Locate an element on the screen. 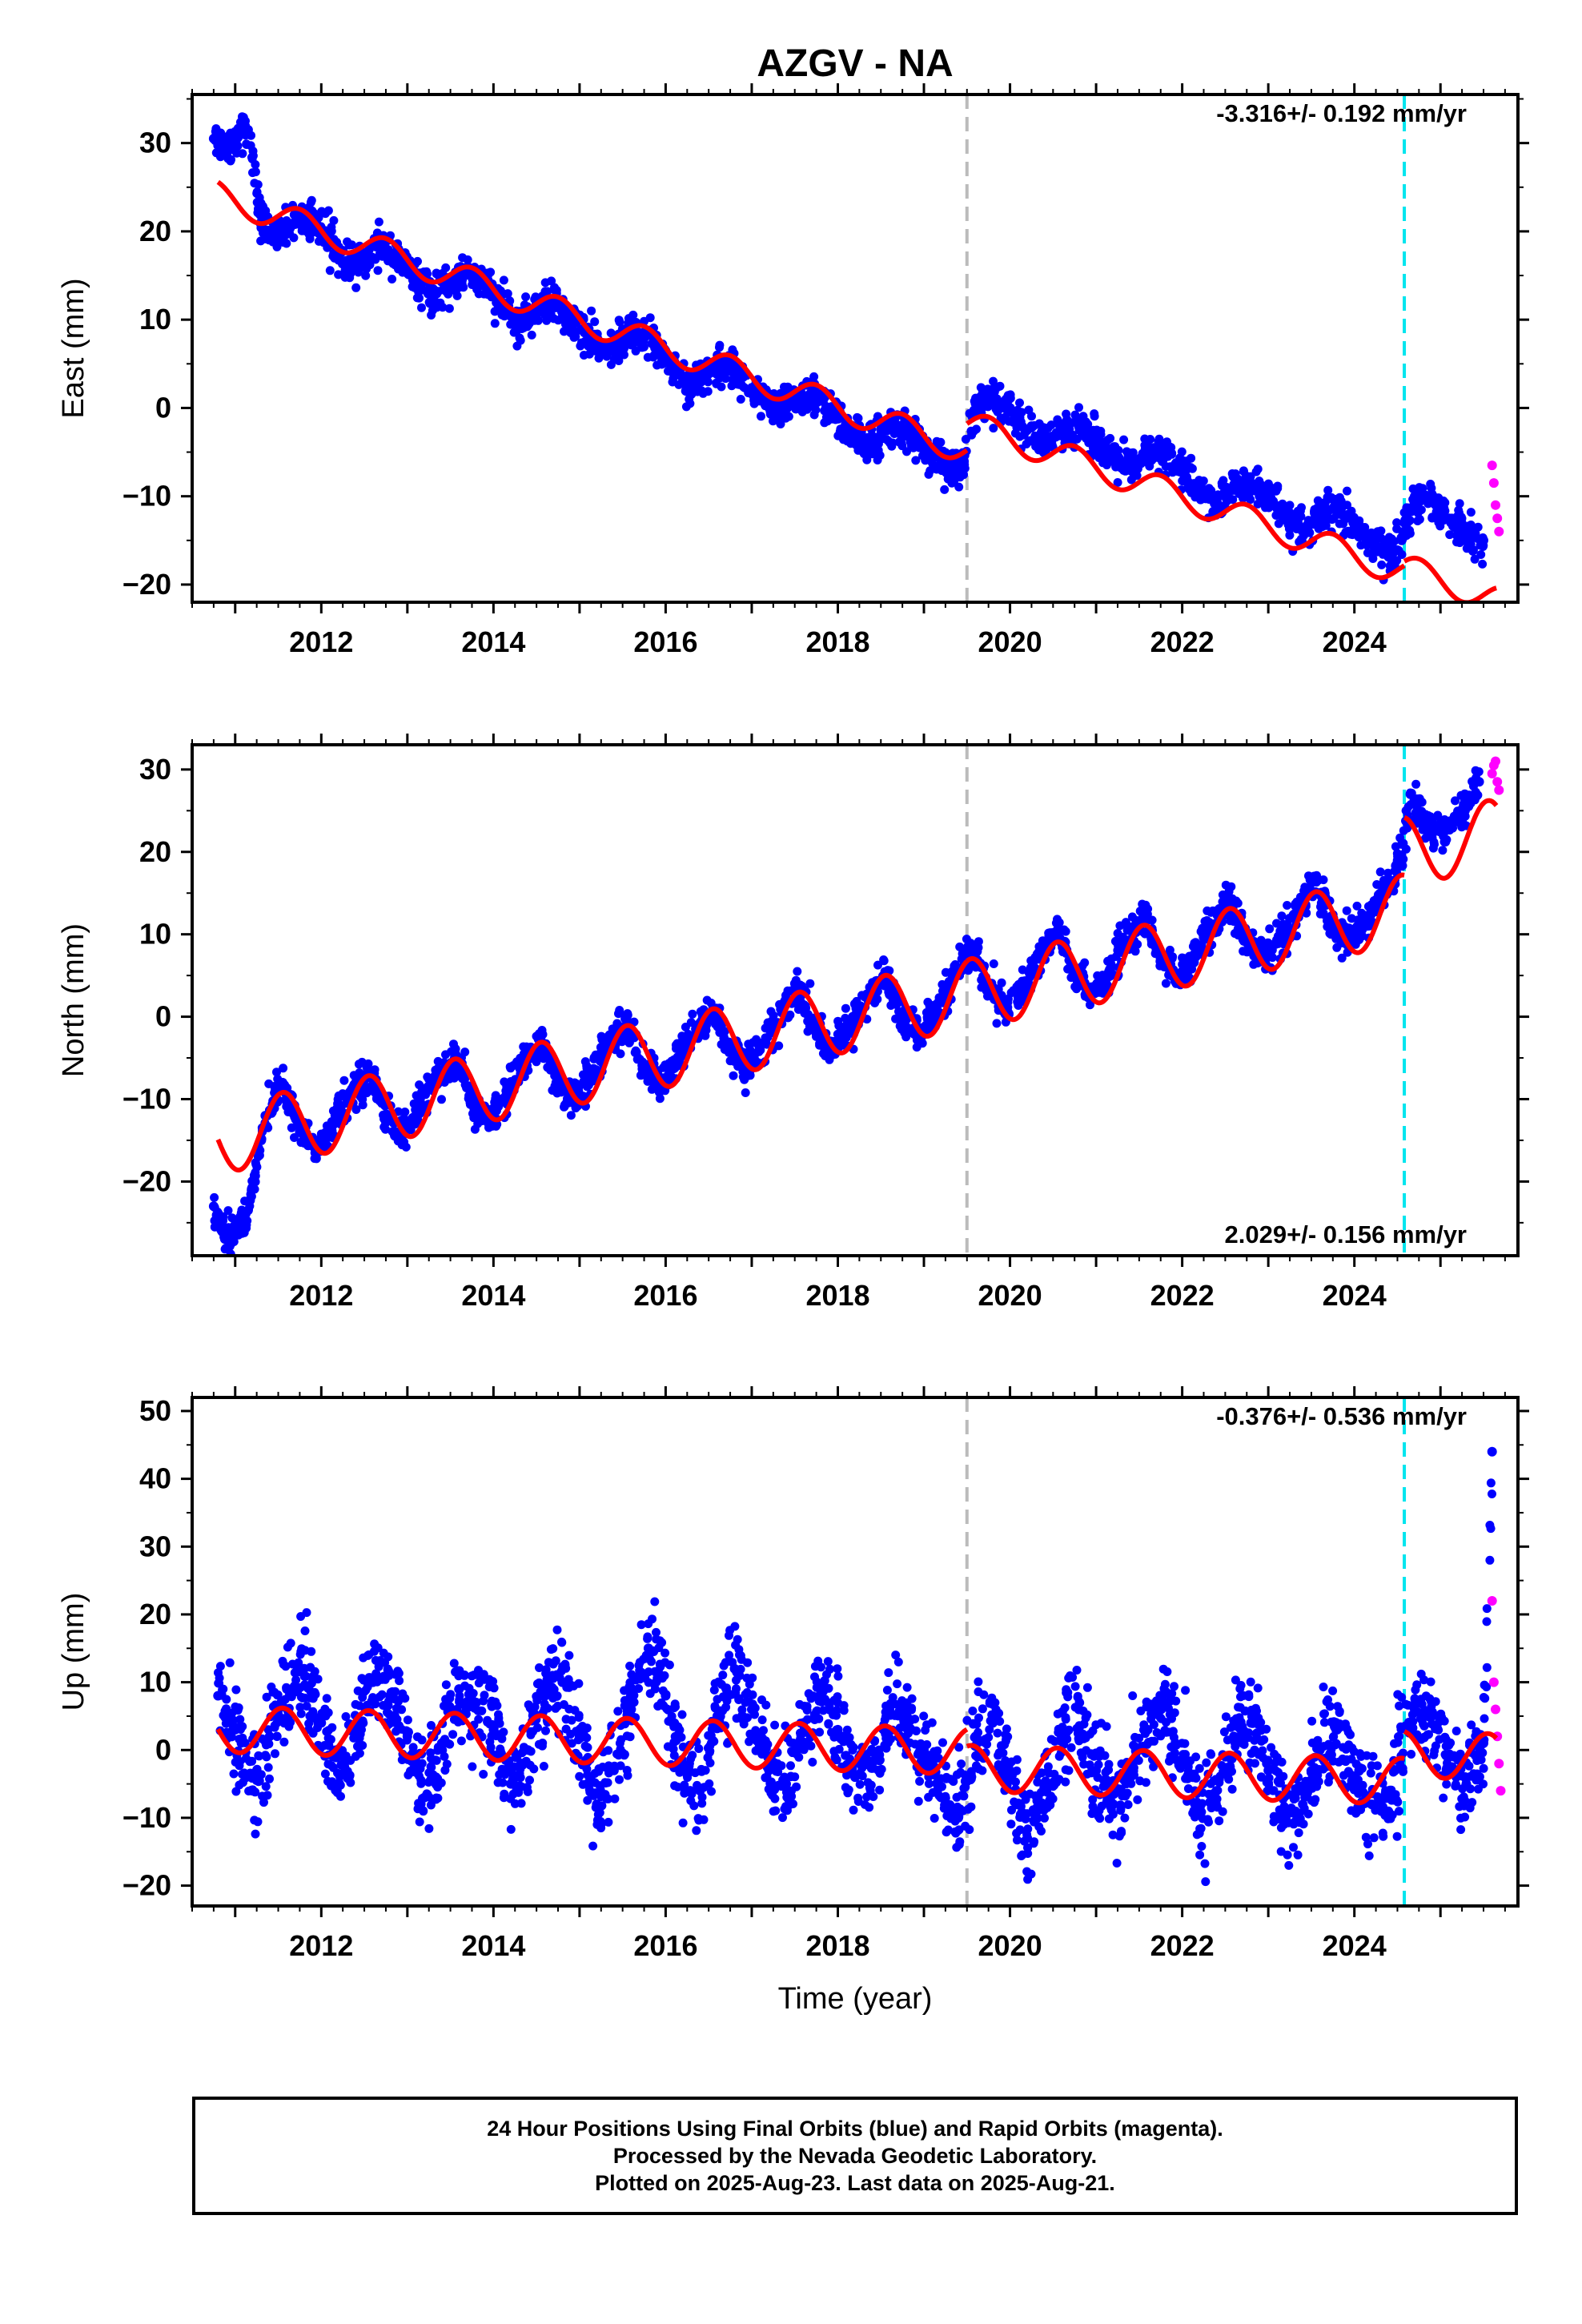 This screenshot has width=1582, height=2324. x-tick-label: 2020 is located at coordinates (1010, 1295).